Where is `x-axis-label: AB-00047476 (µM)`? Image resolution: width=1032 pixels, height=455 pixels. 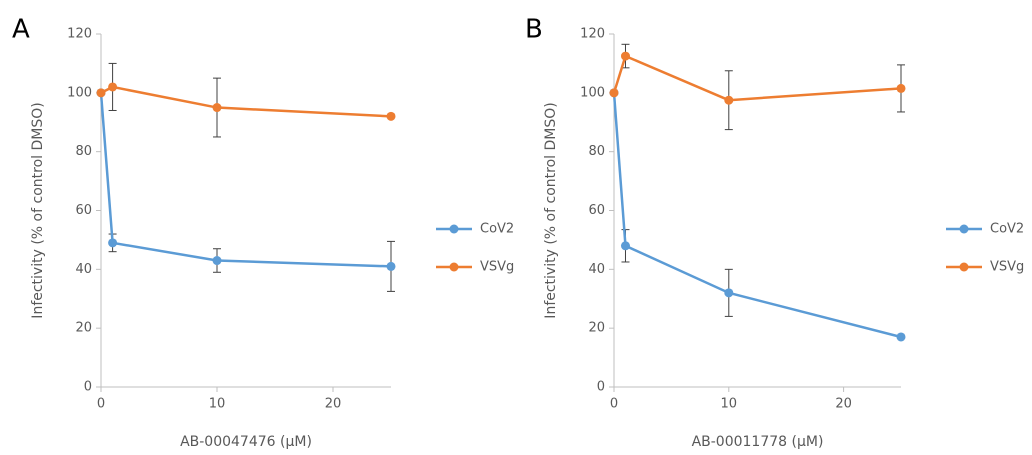 x-axis-label: AB-00047476 (µM) is located at coordinates (246, 442).